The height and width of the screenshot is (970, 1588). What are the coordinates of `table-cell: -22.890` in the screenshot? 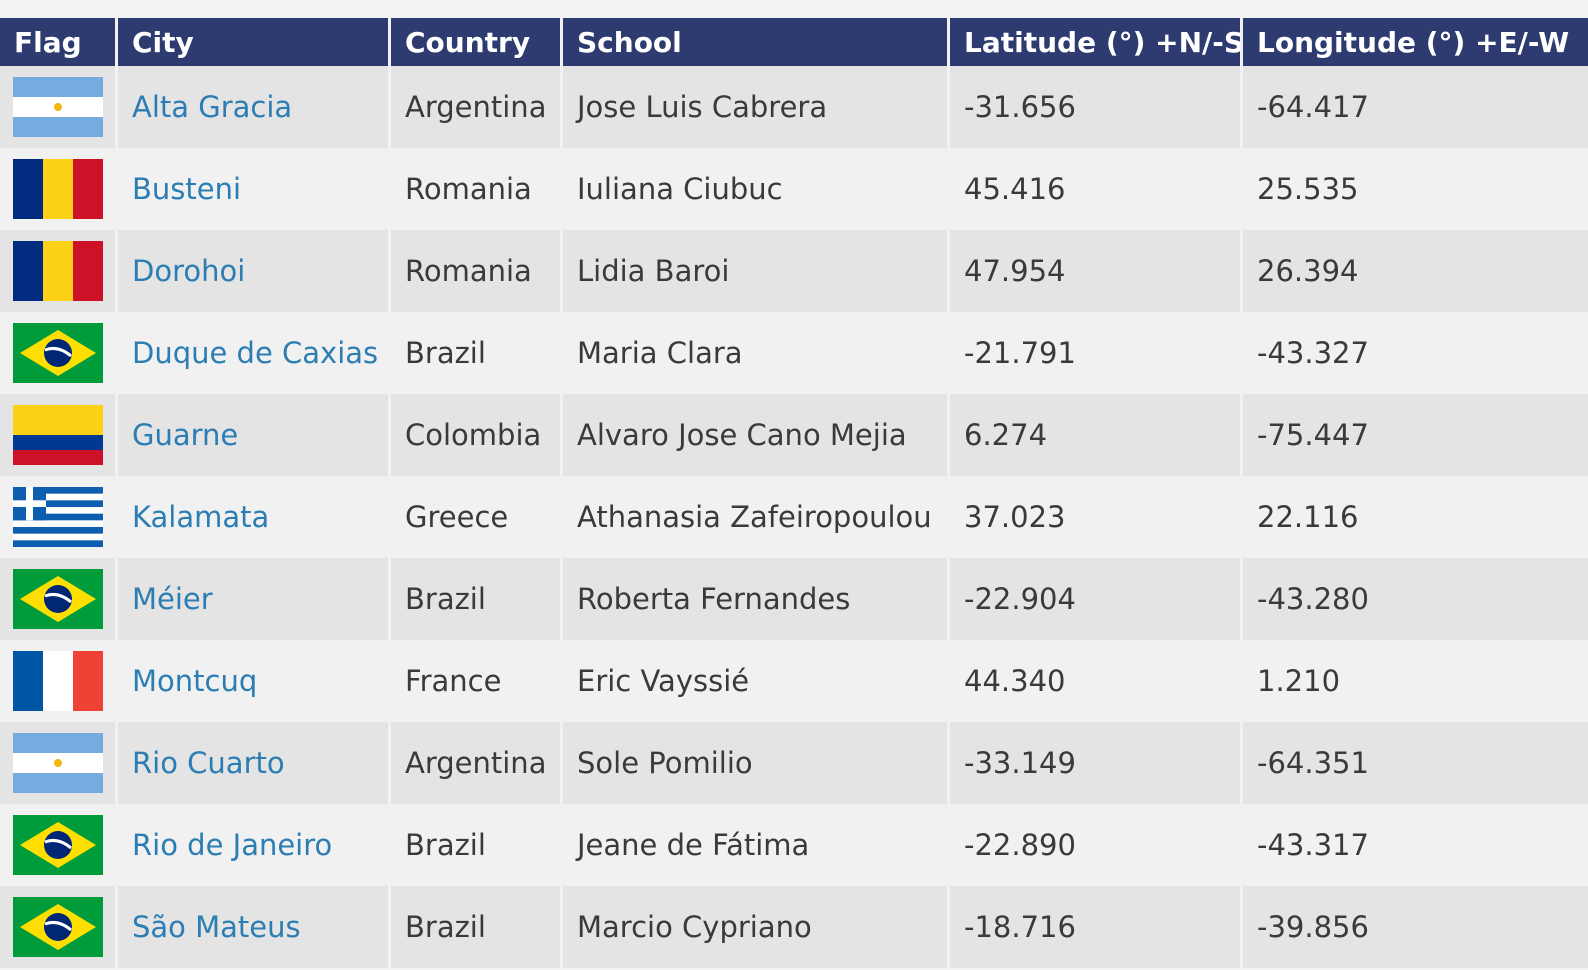 It's located at (1095, 845).